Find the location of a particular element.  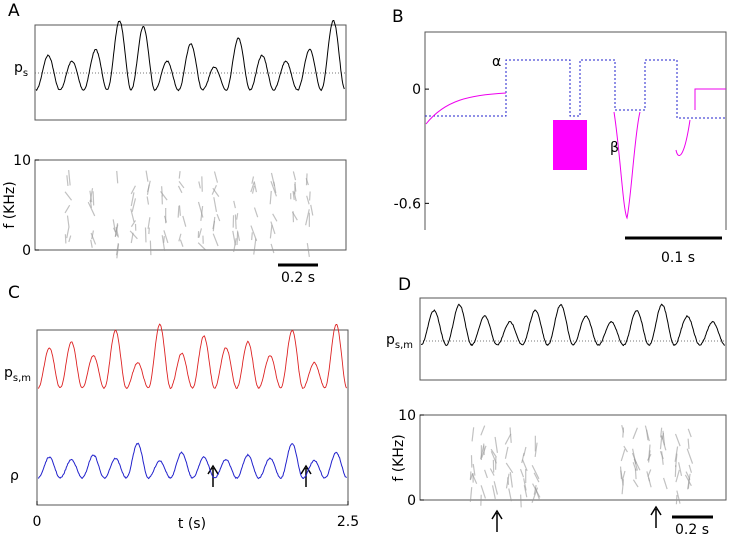

plot-frame is located at coordinates (192, 417).